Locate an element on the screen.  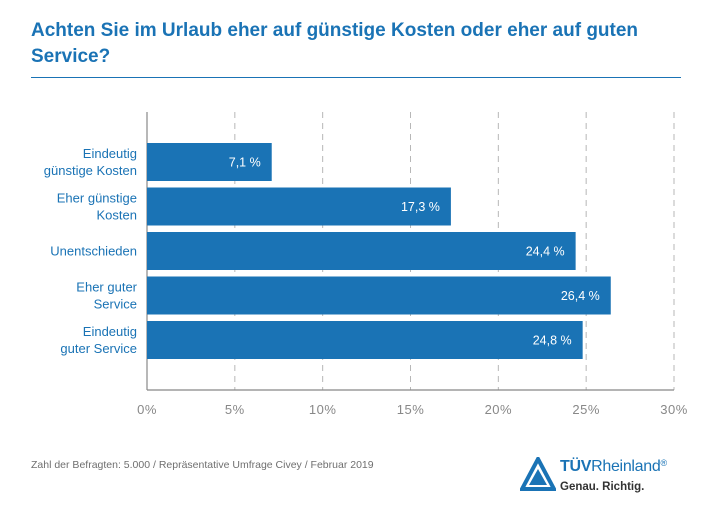
x-tick-label: 20% is located at coordinates (499, 409).